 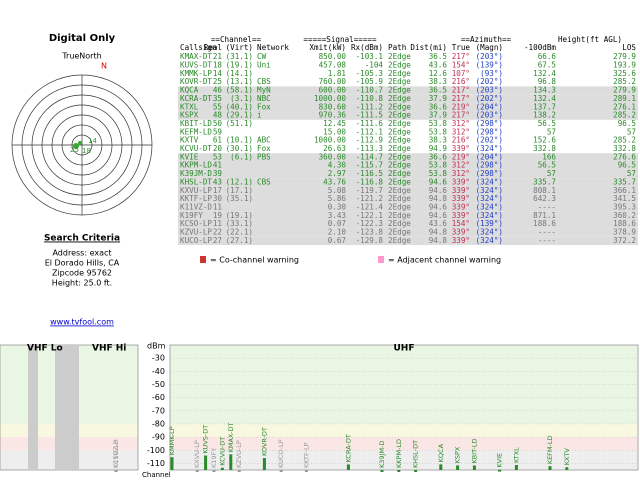 I want to click on cell: CBS, so click(x=264, y=181).